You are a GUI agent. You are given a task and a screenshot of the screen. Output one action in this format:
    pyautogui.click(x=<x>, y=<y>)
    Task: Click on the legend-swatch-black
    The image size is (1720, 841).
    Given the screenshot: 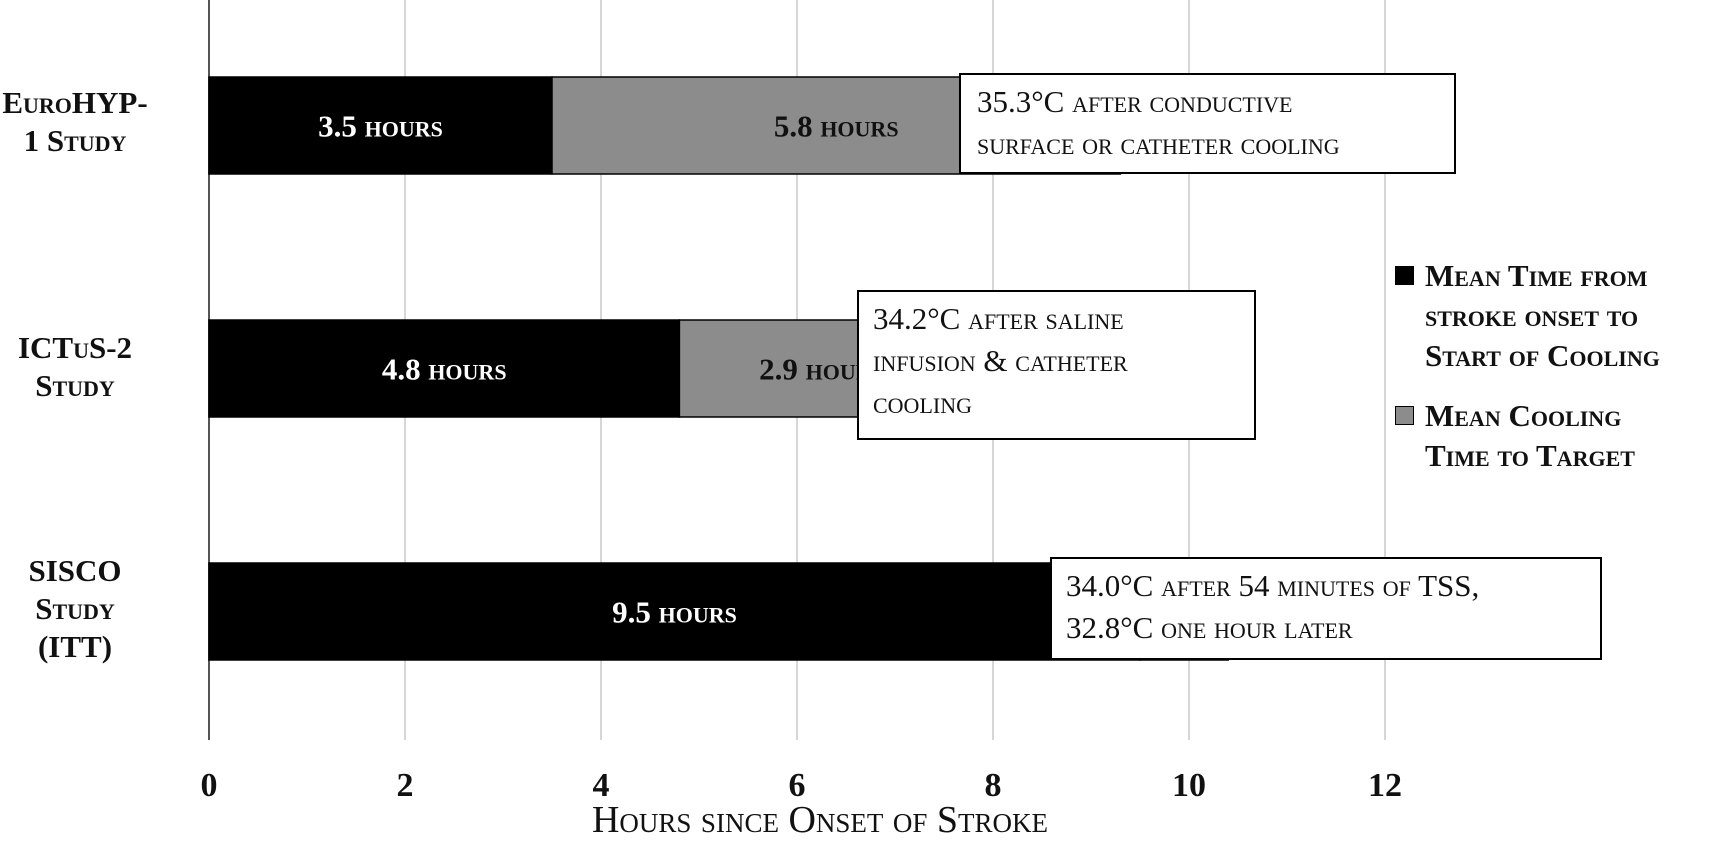 What is the action you would take?
    pyautogui.click(x=1404, y=275)
    